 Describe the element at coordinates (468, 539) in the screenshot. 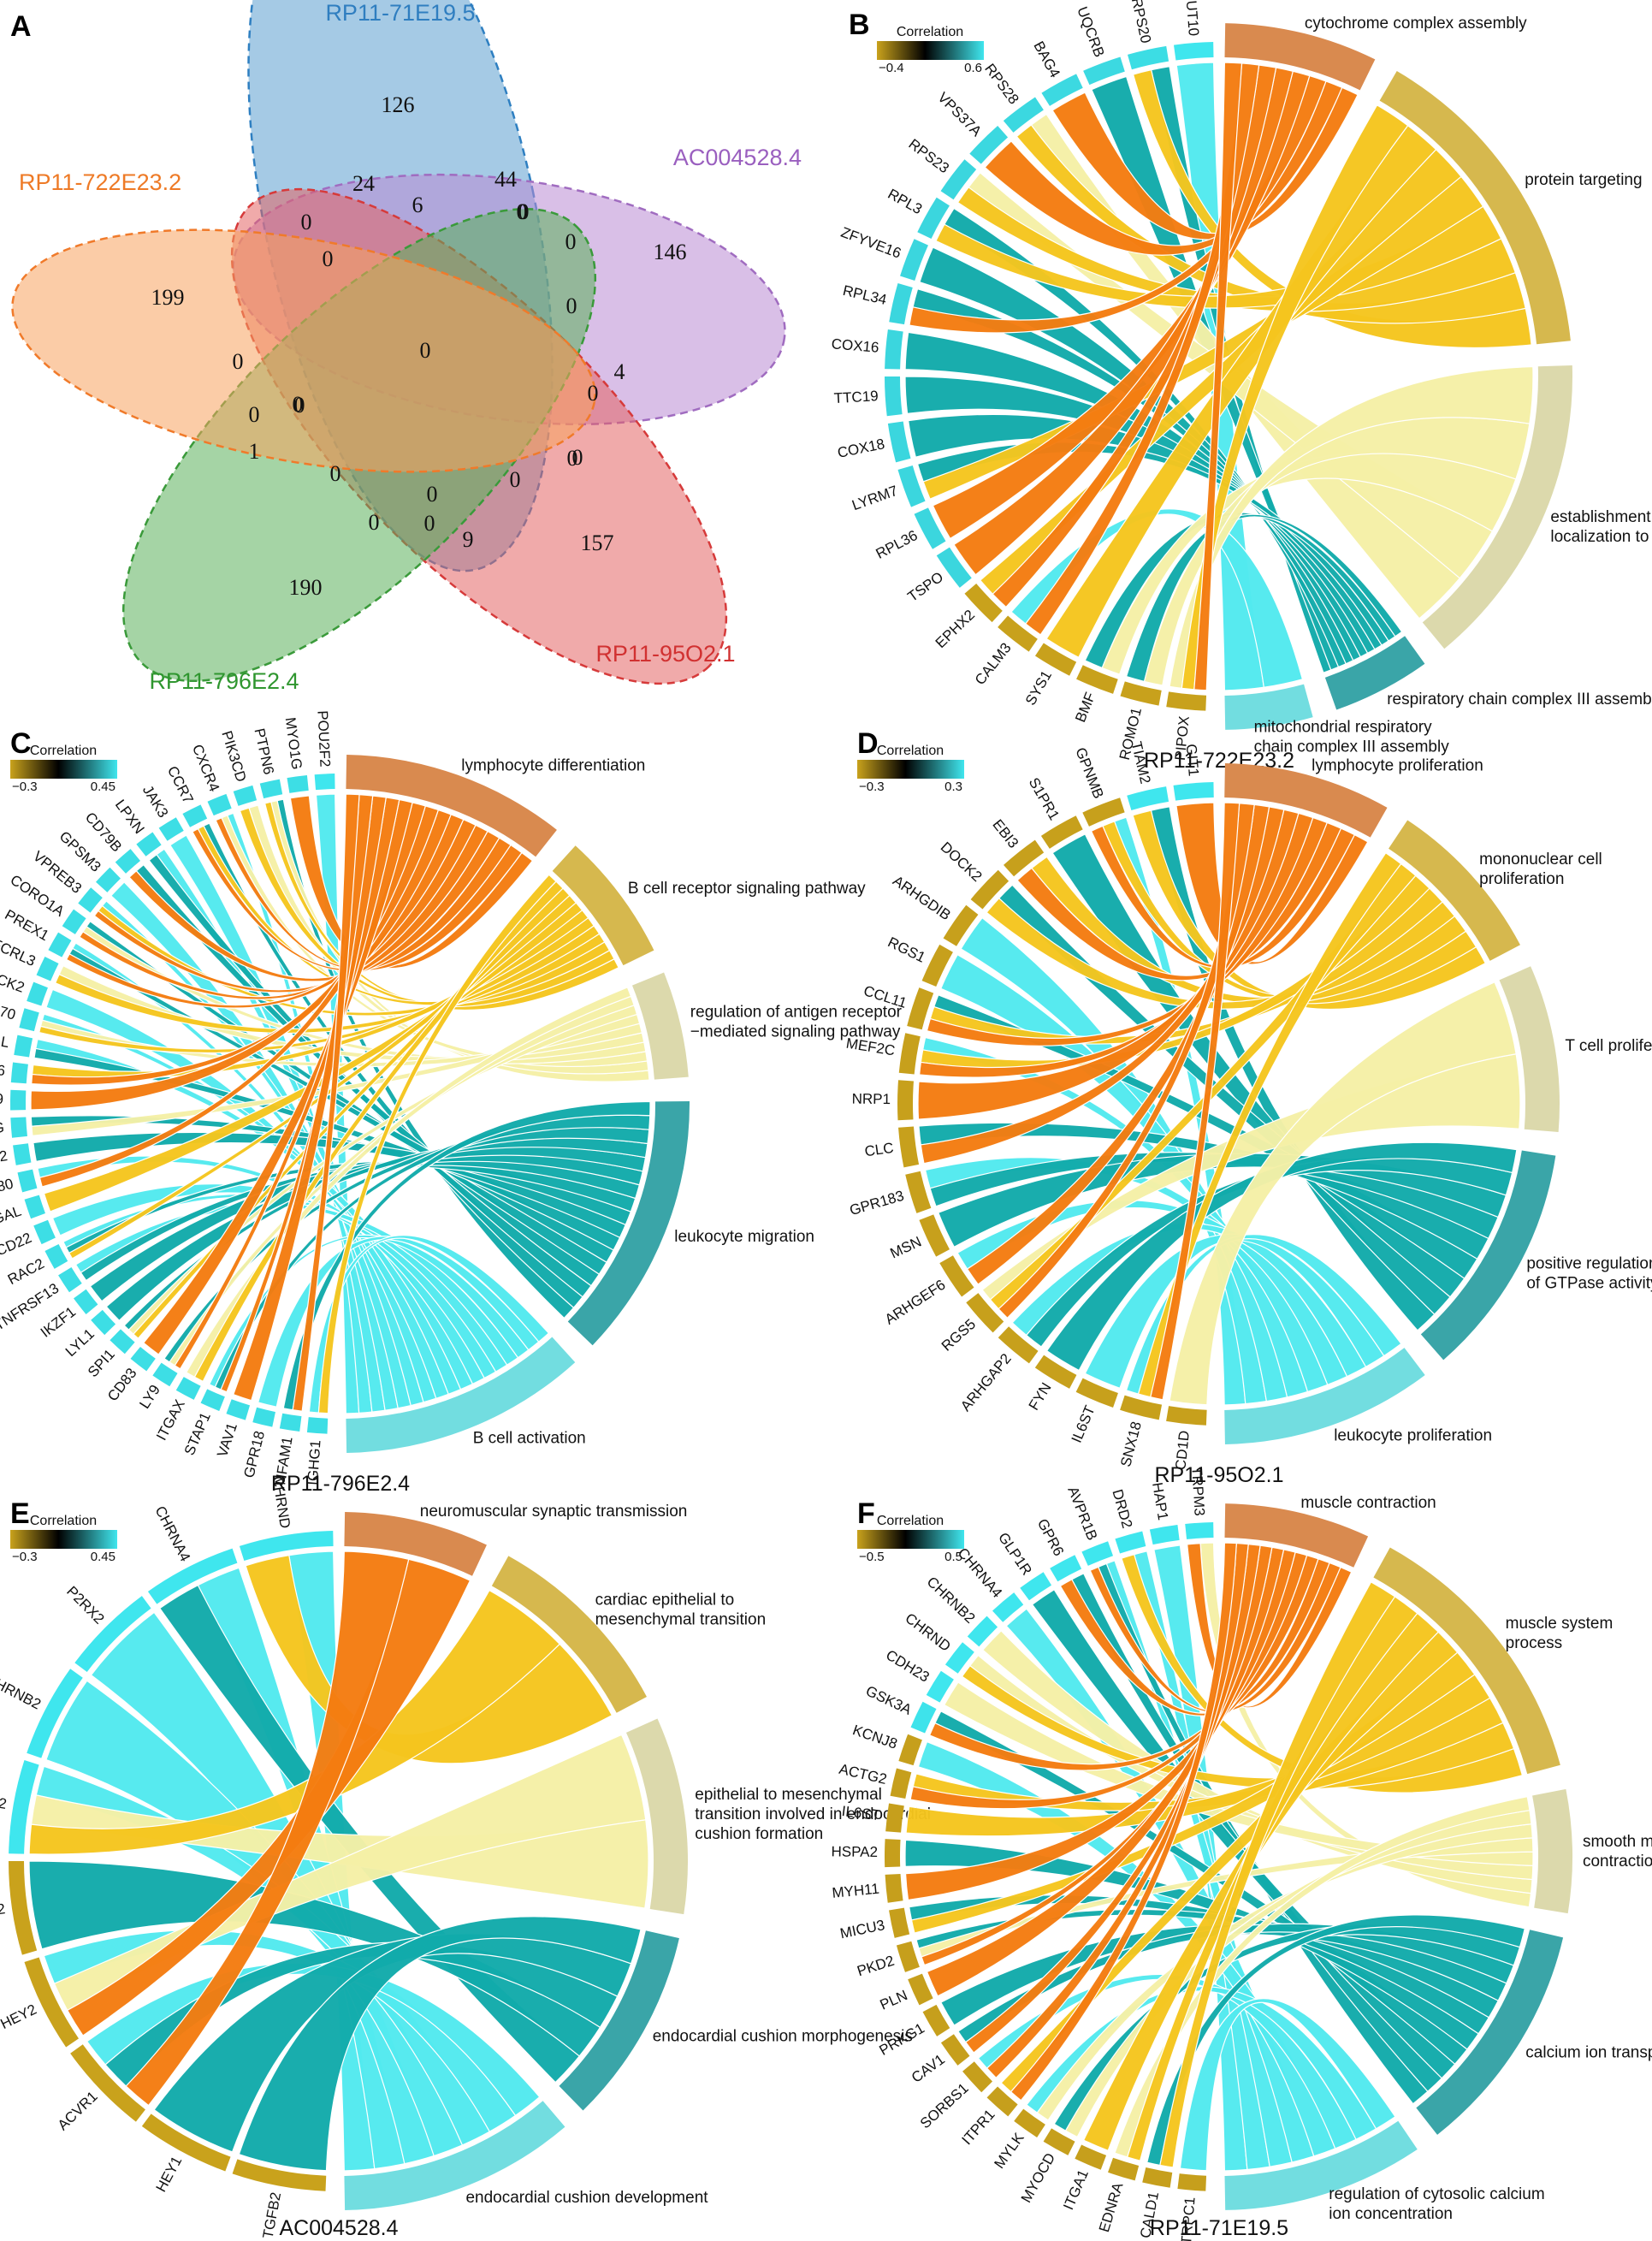

I see `venn-count: 9` at that location.